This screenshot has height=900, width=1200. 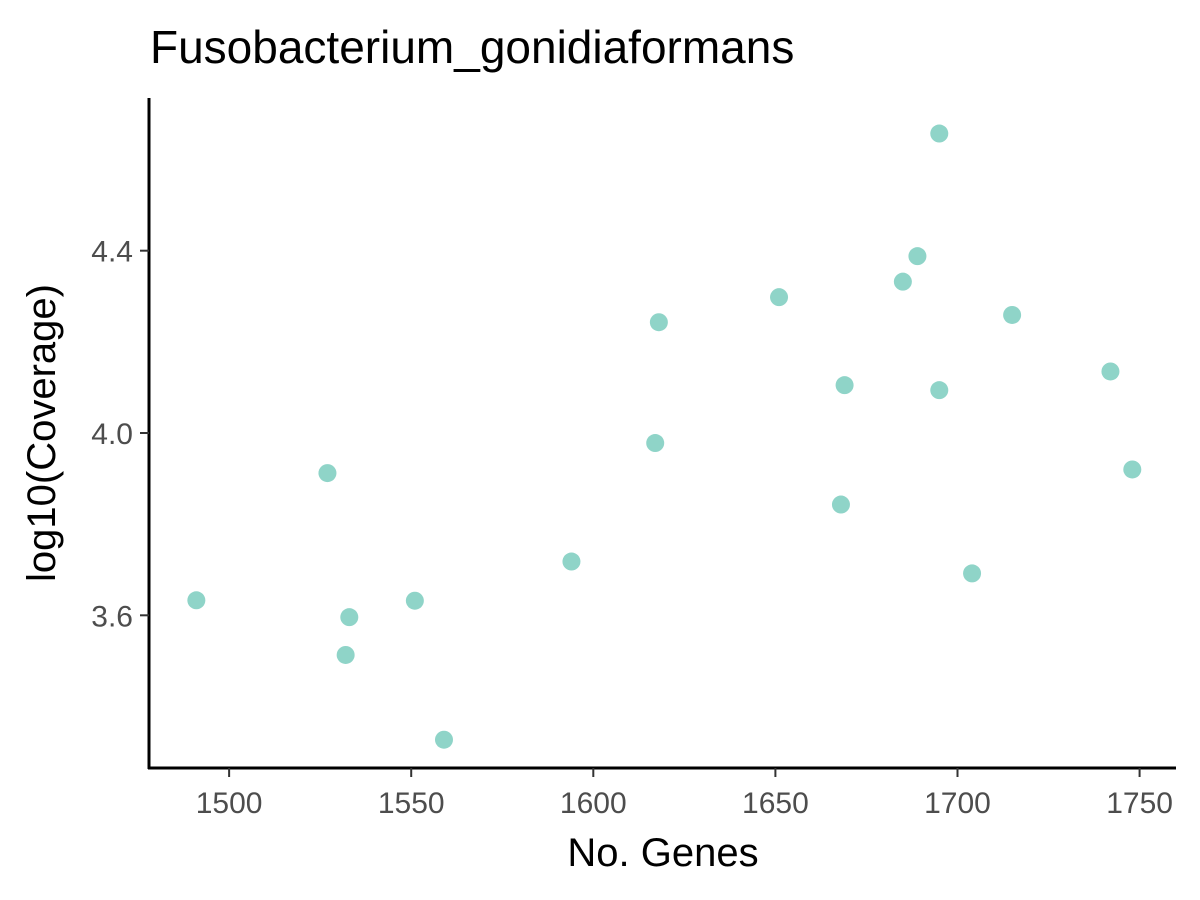 I want to click on y-tick-label: 4.4, so click(x=112, y=252).